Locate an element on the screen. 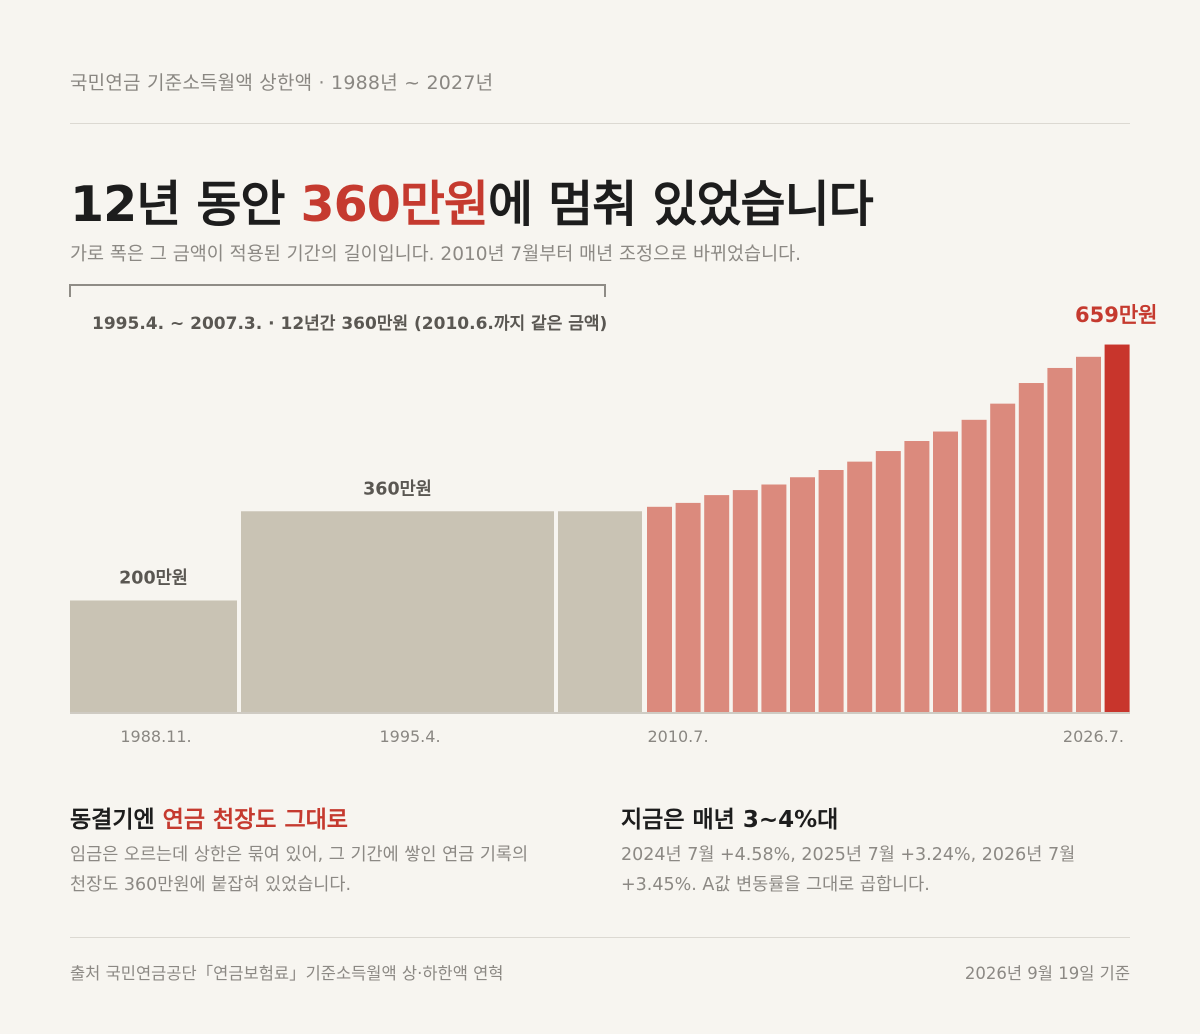  x-tick-1988-11: 1988.11. is located at coordinates (155, 736).